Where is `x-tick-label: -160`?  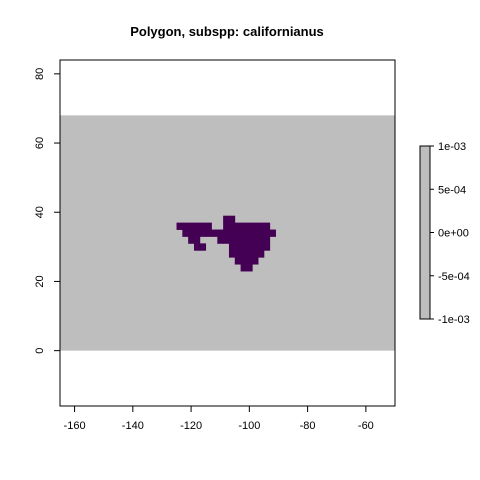
x-tick-label: -160 is located at coordinates (75, 426).